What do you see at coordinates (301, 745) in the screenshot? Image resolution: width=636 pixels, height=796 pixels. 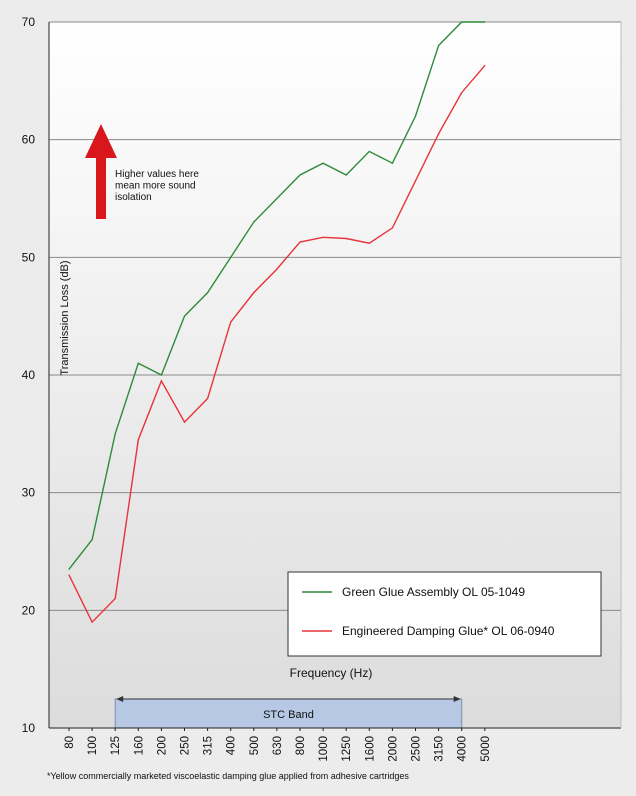 I see `x-tick-label: 800` at bounding box center [301, 745].